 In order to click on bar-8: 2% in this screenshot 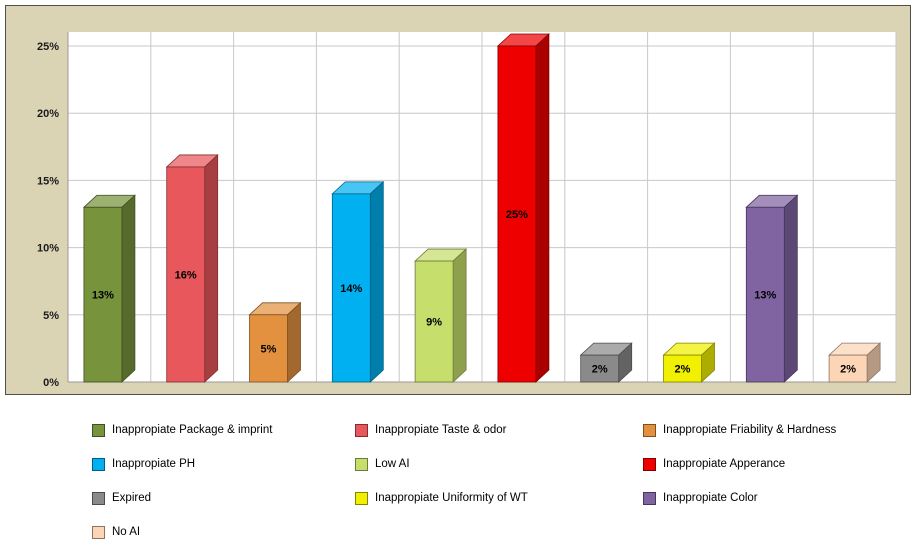, I will do `click(689, 362)`.